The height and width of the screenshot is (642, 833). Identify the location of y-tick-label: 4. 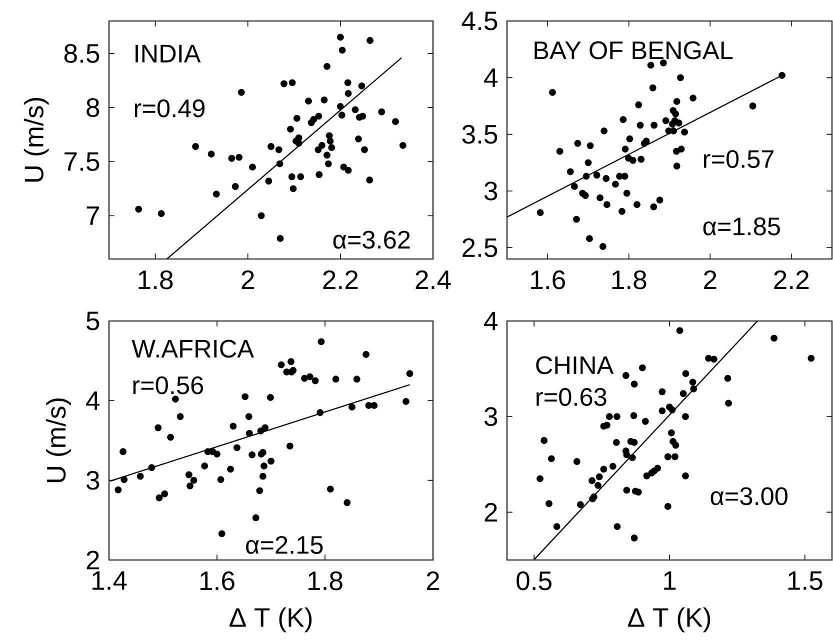
(491, 77).